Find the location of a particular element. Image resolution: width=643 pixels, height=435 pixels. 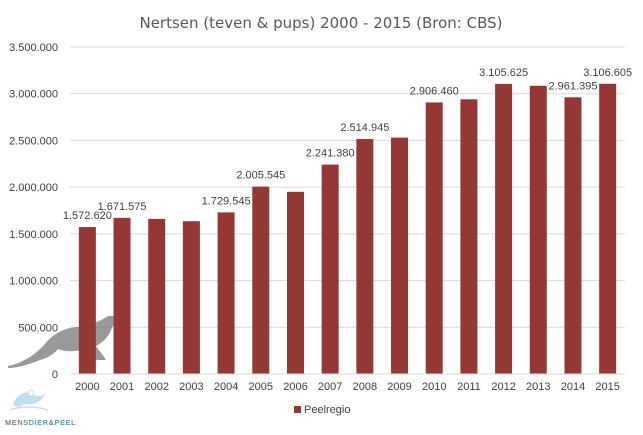

y-tick-label: 3.000.000 is located at coordinates (33, 95).